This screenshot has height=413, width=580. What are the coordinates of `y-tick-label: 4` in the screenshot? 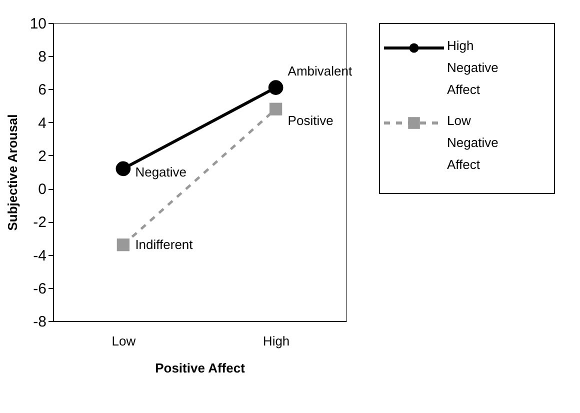 It's located at (42, 123).